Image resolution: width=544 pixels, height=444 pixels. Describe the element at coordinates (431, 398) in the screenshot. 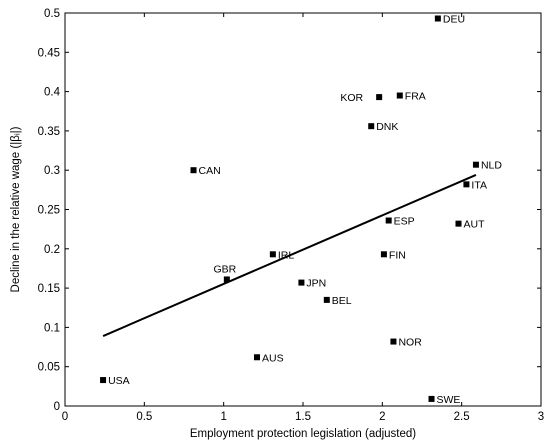

I see `point-swe` at that location.